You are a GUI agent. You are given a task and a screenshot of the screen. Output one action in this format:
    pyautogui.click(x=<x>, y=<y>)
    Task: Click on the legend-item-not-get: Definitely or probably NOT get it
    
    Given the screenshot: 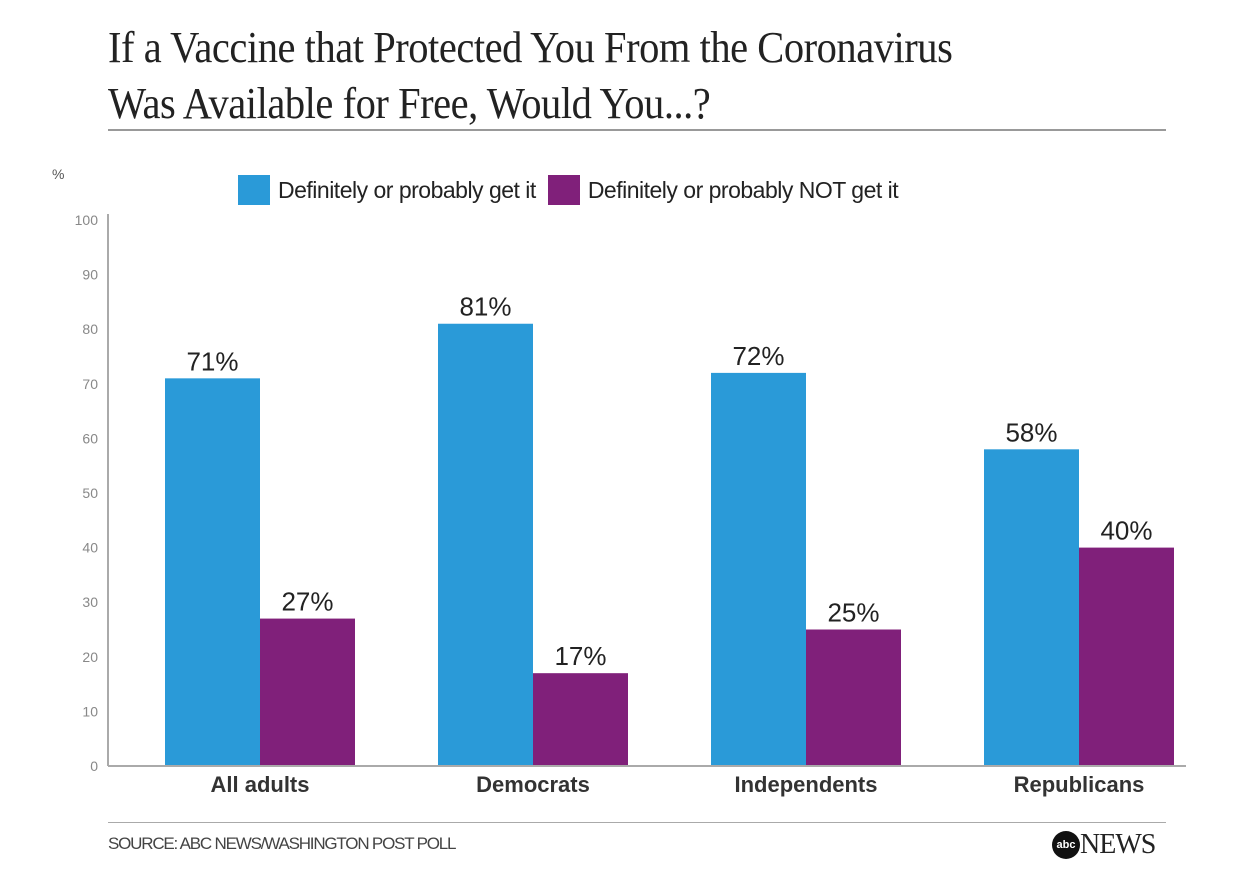 What is the action you would take?
    pyautogui.click(x=723, y=190)
    